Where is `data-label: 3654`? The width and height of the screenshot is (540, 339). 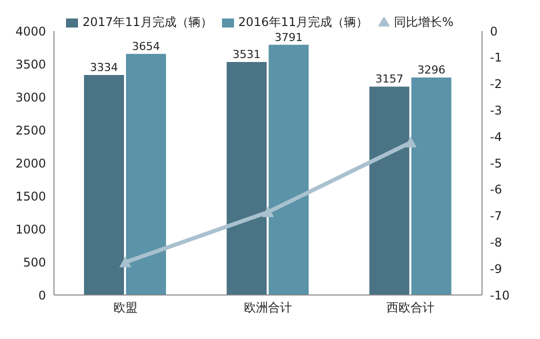
data-label: 3654 is located at coordinates (146, 46).